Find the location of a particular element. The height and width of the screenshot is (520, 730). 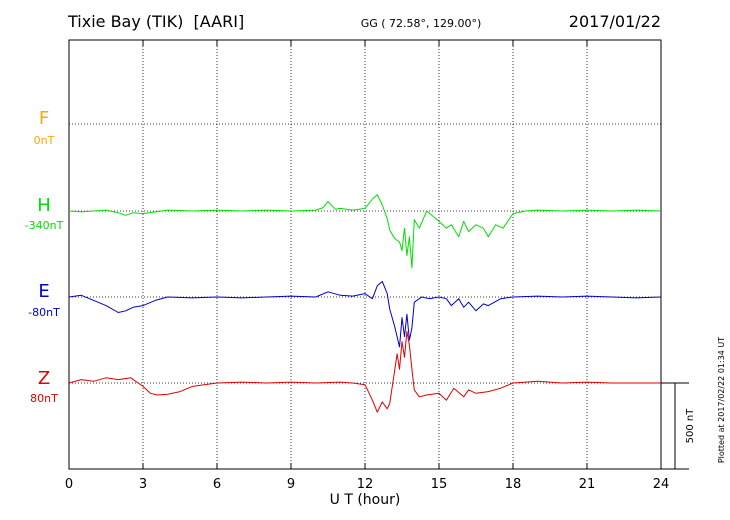

series-line-e is located at coordinates (365, 314).